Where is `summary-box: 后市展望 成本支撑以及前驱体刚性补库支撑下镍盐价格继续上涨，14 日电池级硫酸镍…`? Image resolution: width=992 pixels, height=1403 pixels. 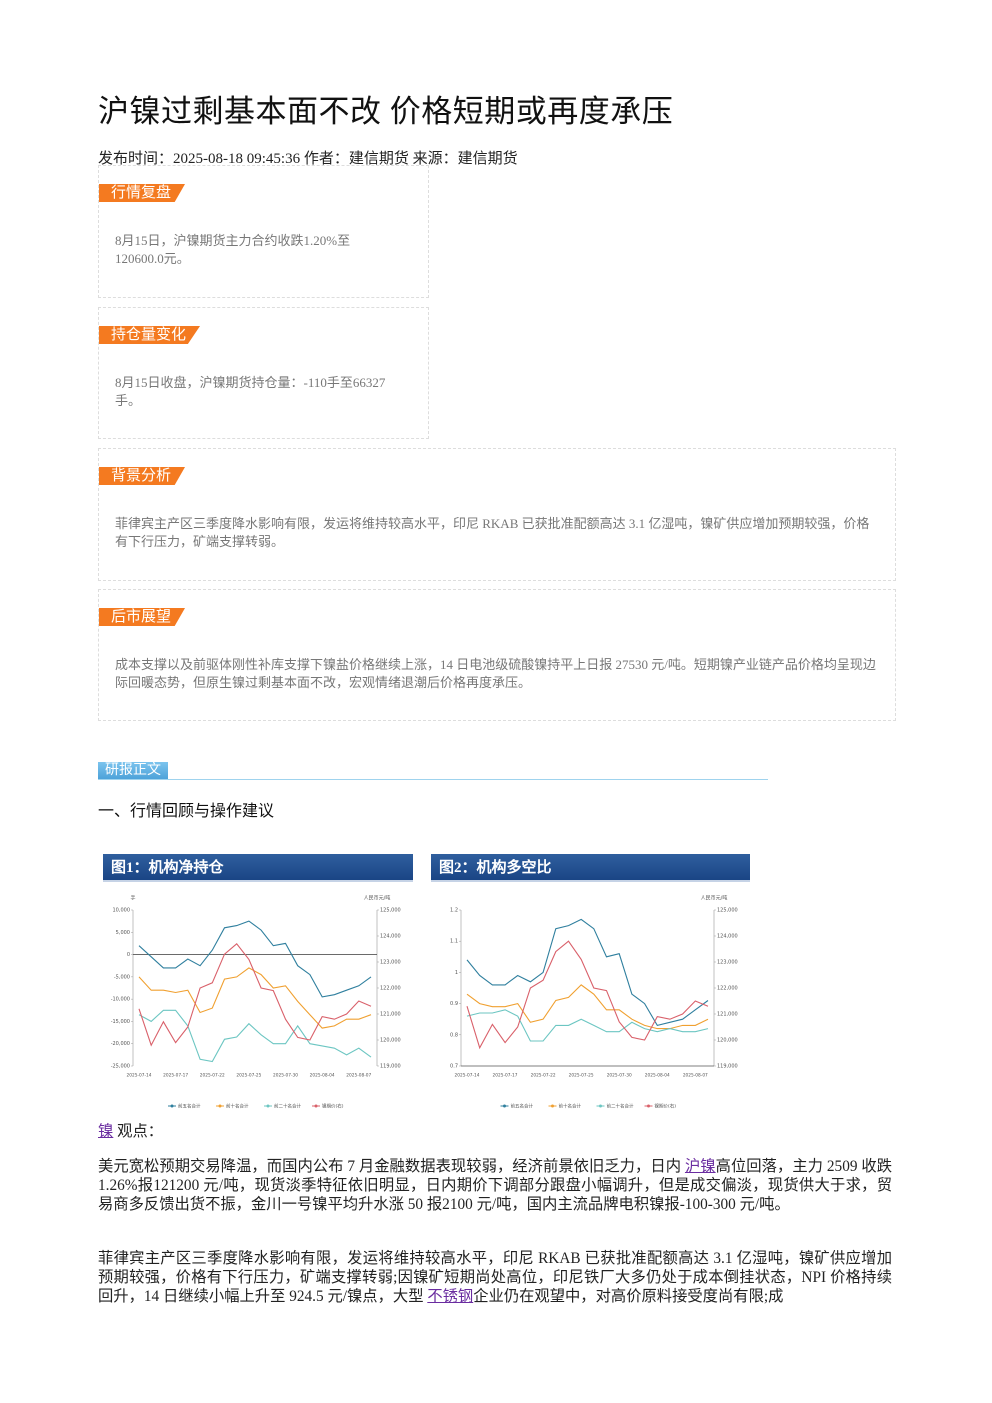
summary-box: 后市展望 成本支撑以及前驱体刚性补库支撑下镍盐价格继续上涨，14 日电池级硫酸镍… is located at coordinates (497, 655).